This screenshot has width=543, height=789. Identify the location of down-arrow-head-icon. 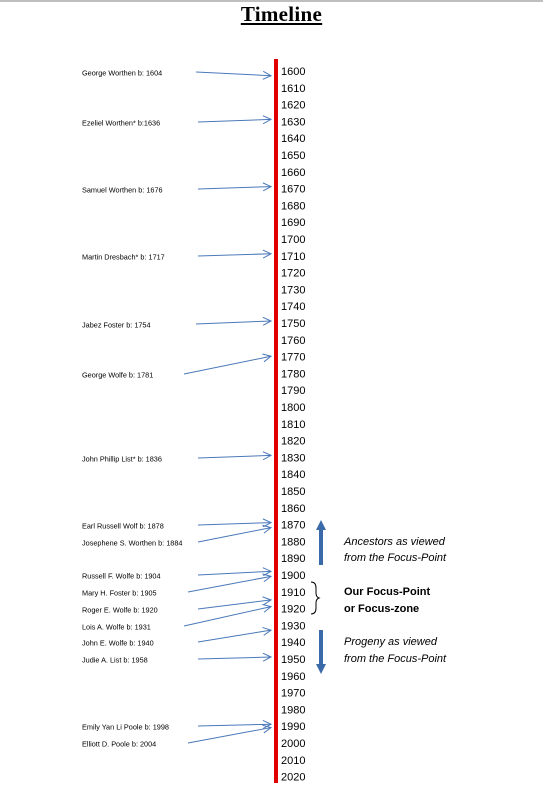
(321, 669).